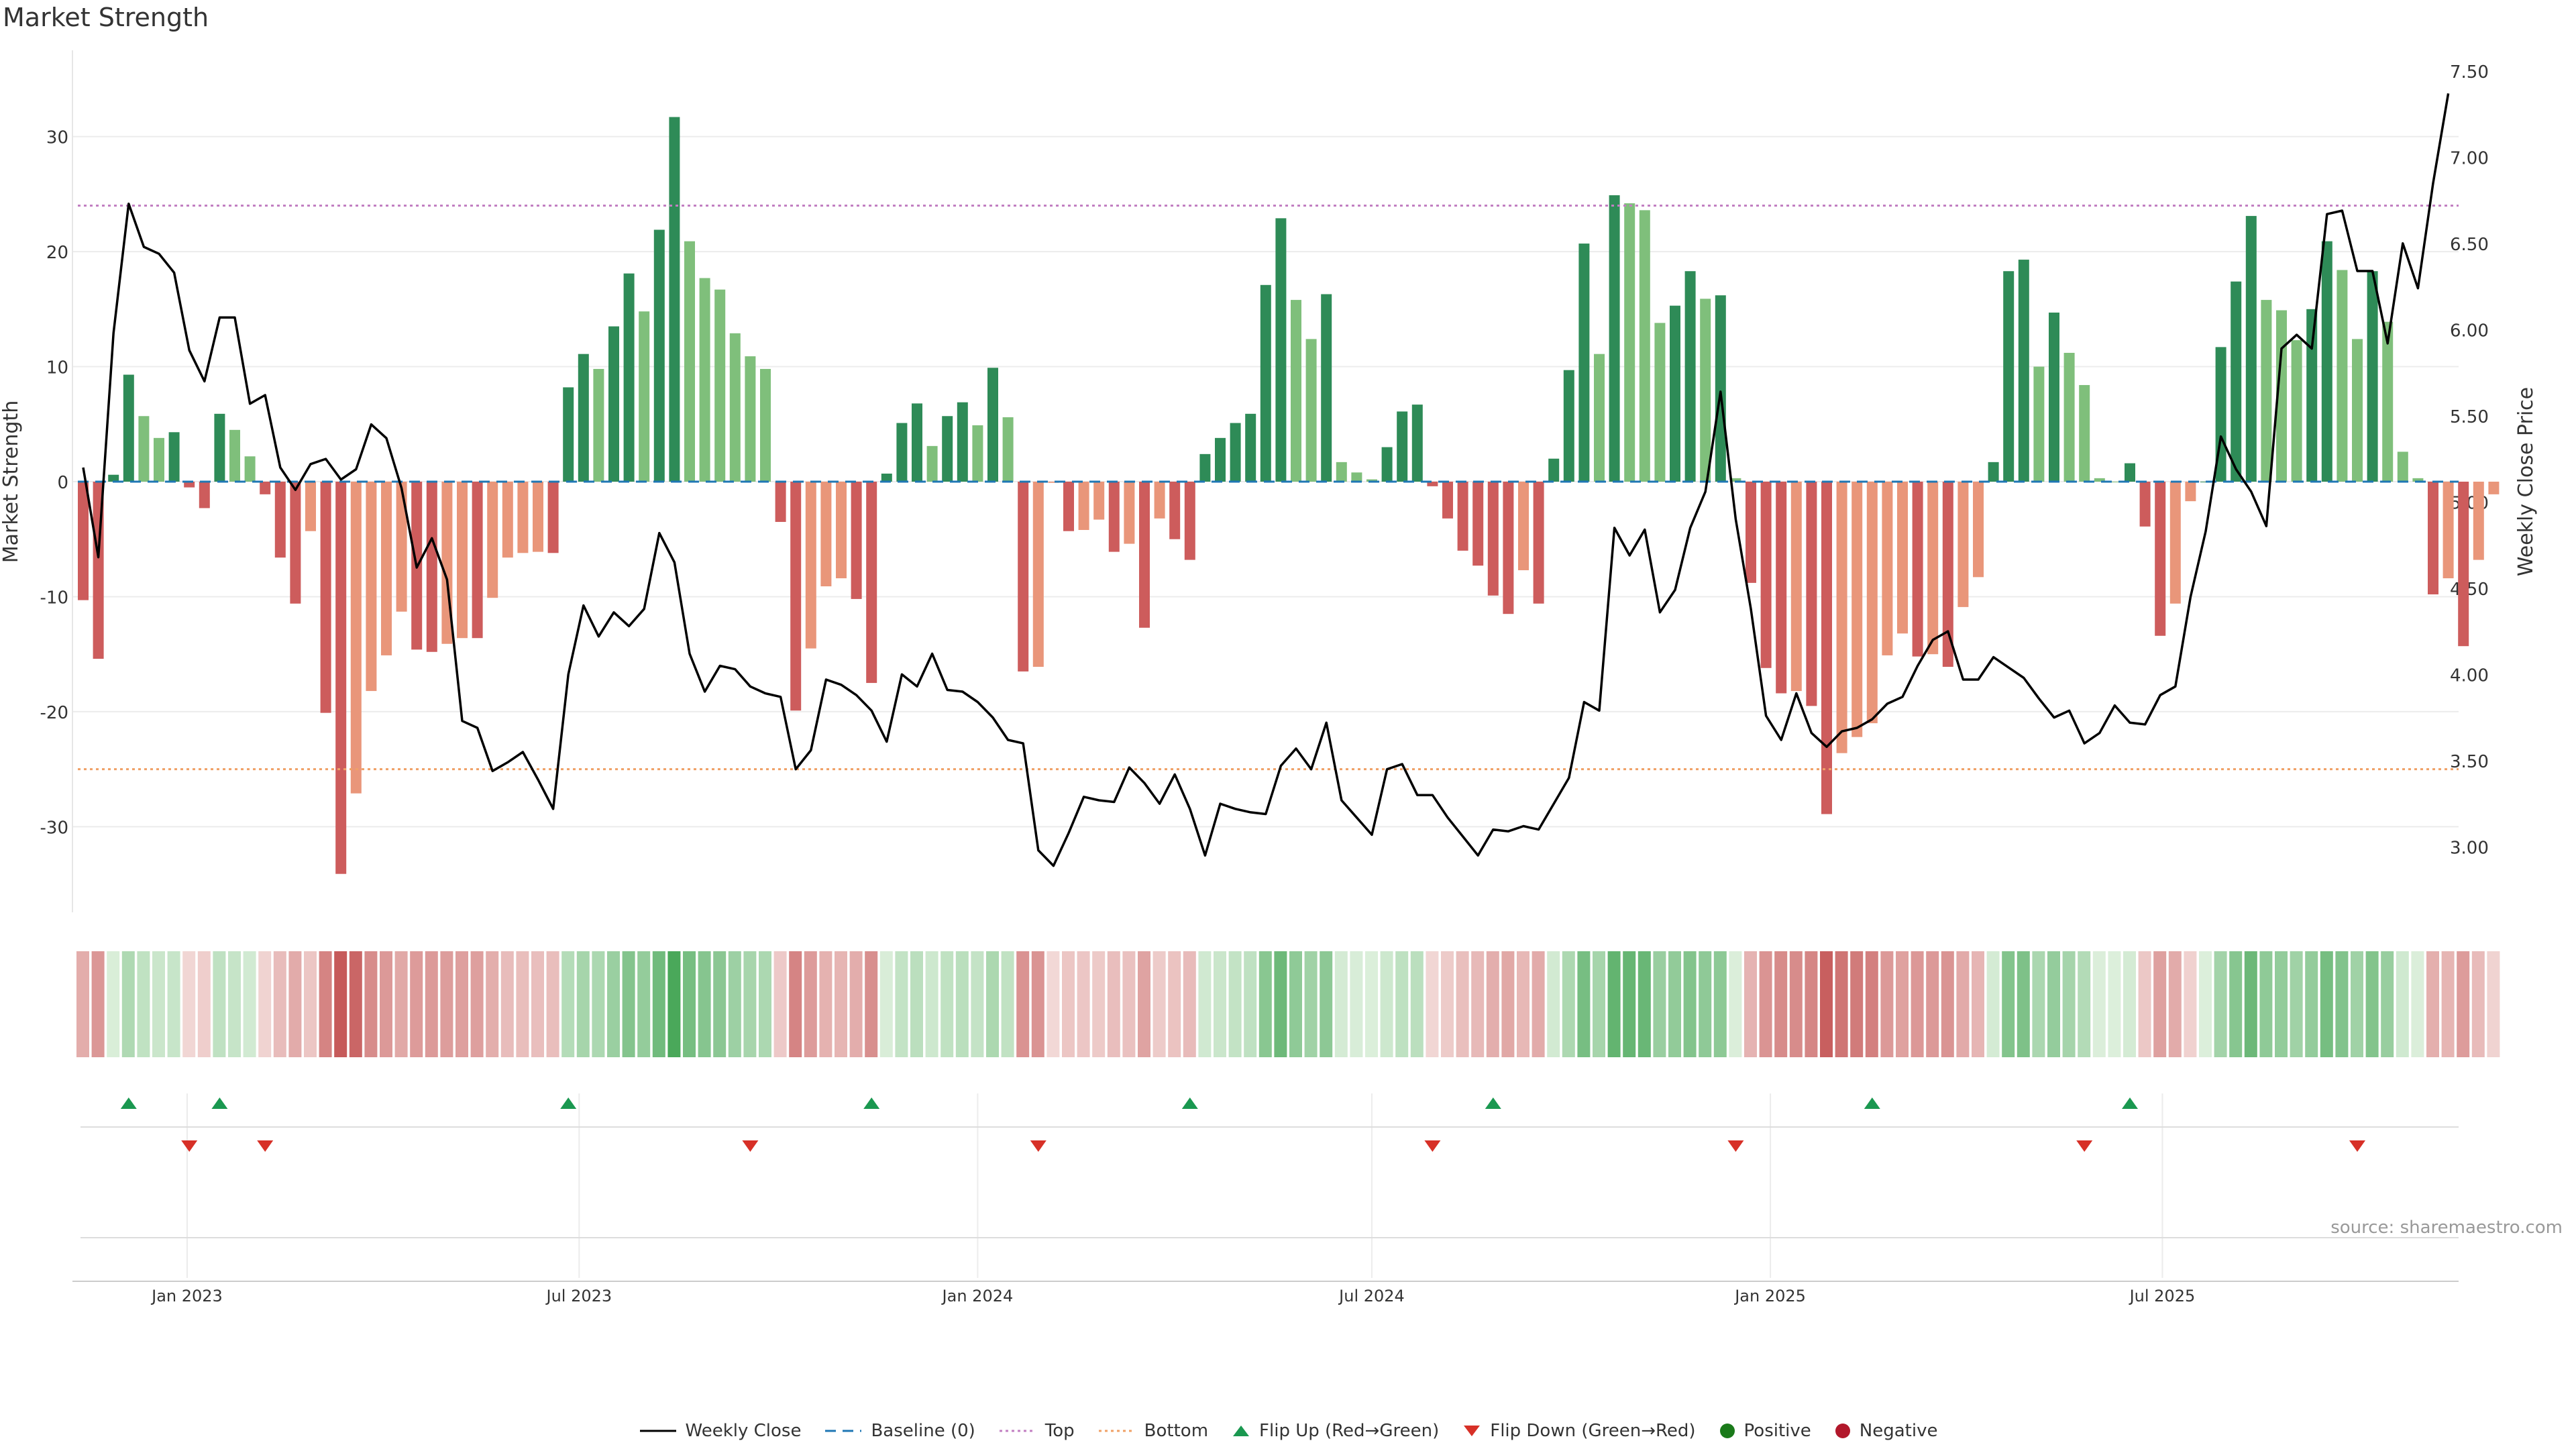 The height and width of the screenshot is (1449, 2576). Describe the element at coordinates (1472, 1431) in the screenshot. I see `flip-down-triangle-icon` at that location.